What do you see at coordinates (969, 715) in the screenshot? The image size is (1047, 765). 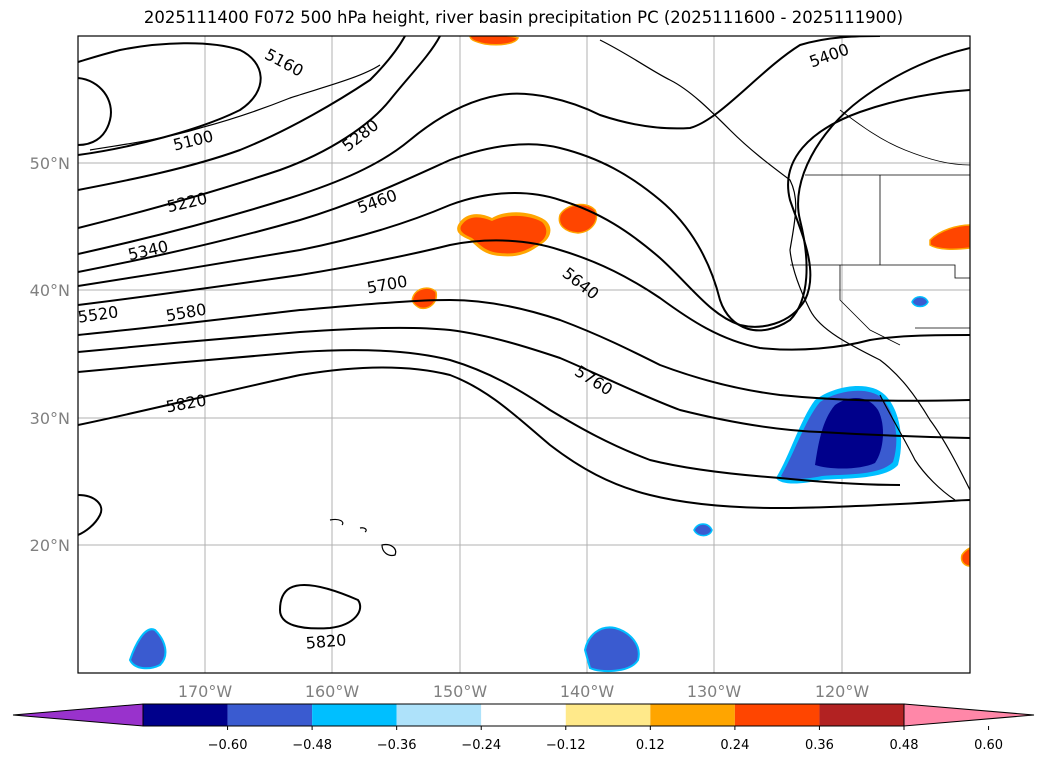 I see `colorbar-extend-high` at bounding box center [969, 715].